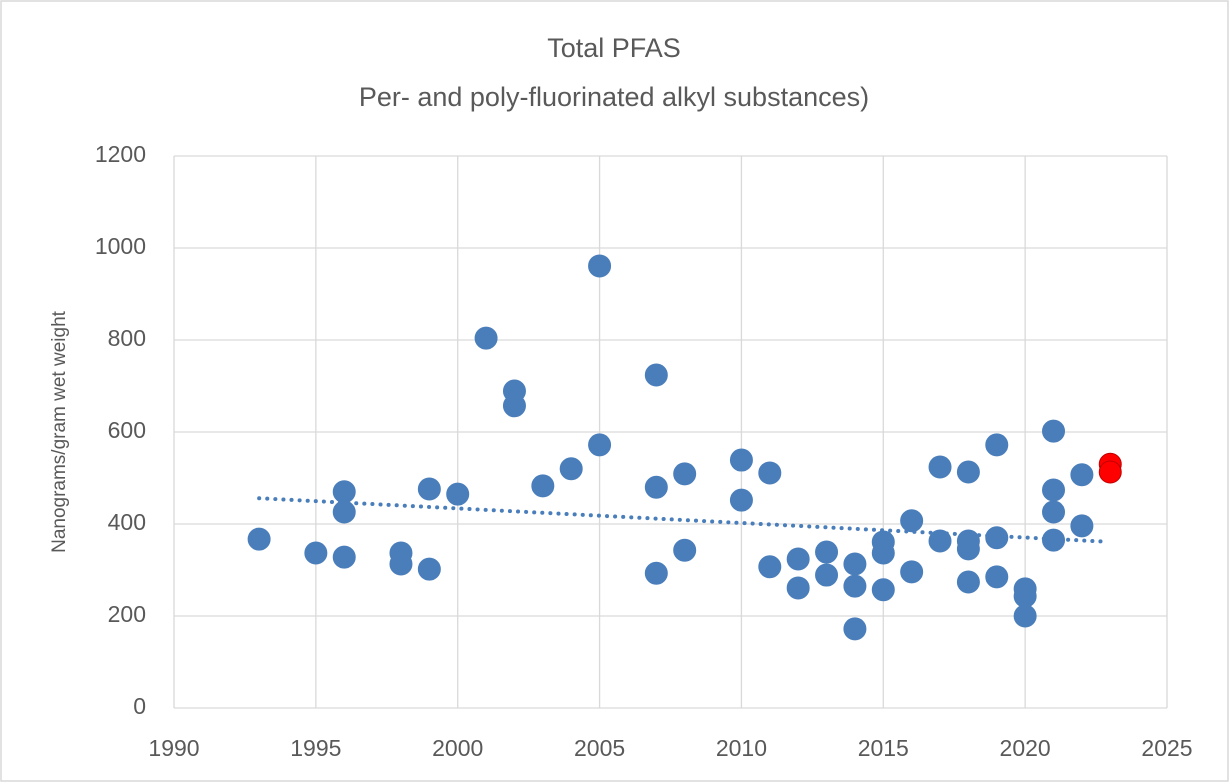 This screenshot has height=782, width=1229. Describe the element at coordinates (127, 338) in the screenshot. I see `y-tick-label: 800` at that location.